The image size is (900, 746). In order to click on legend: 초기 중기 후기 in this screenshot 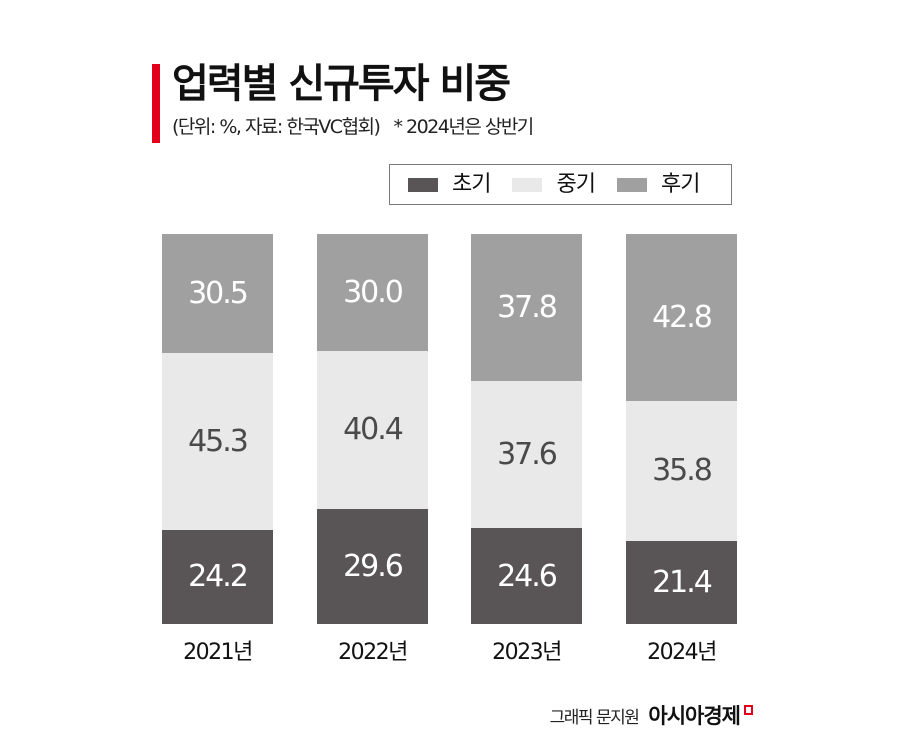, I will do `click(560, 184)`.